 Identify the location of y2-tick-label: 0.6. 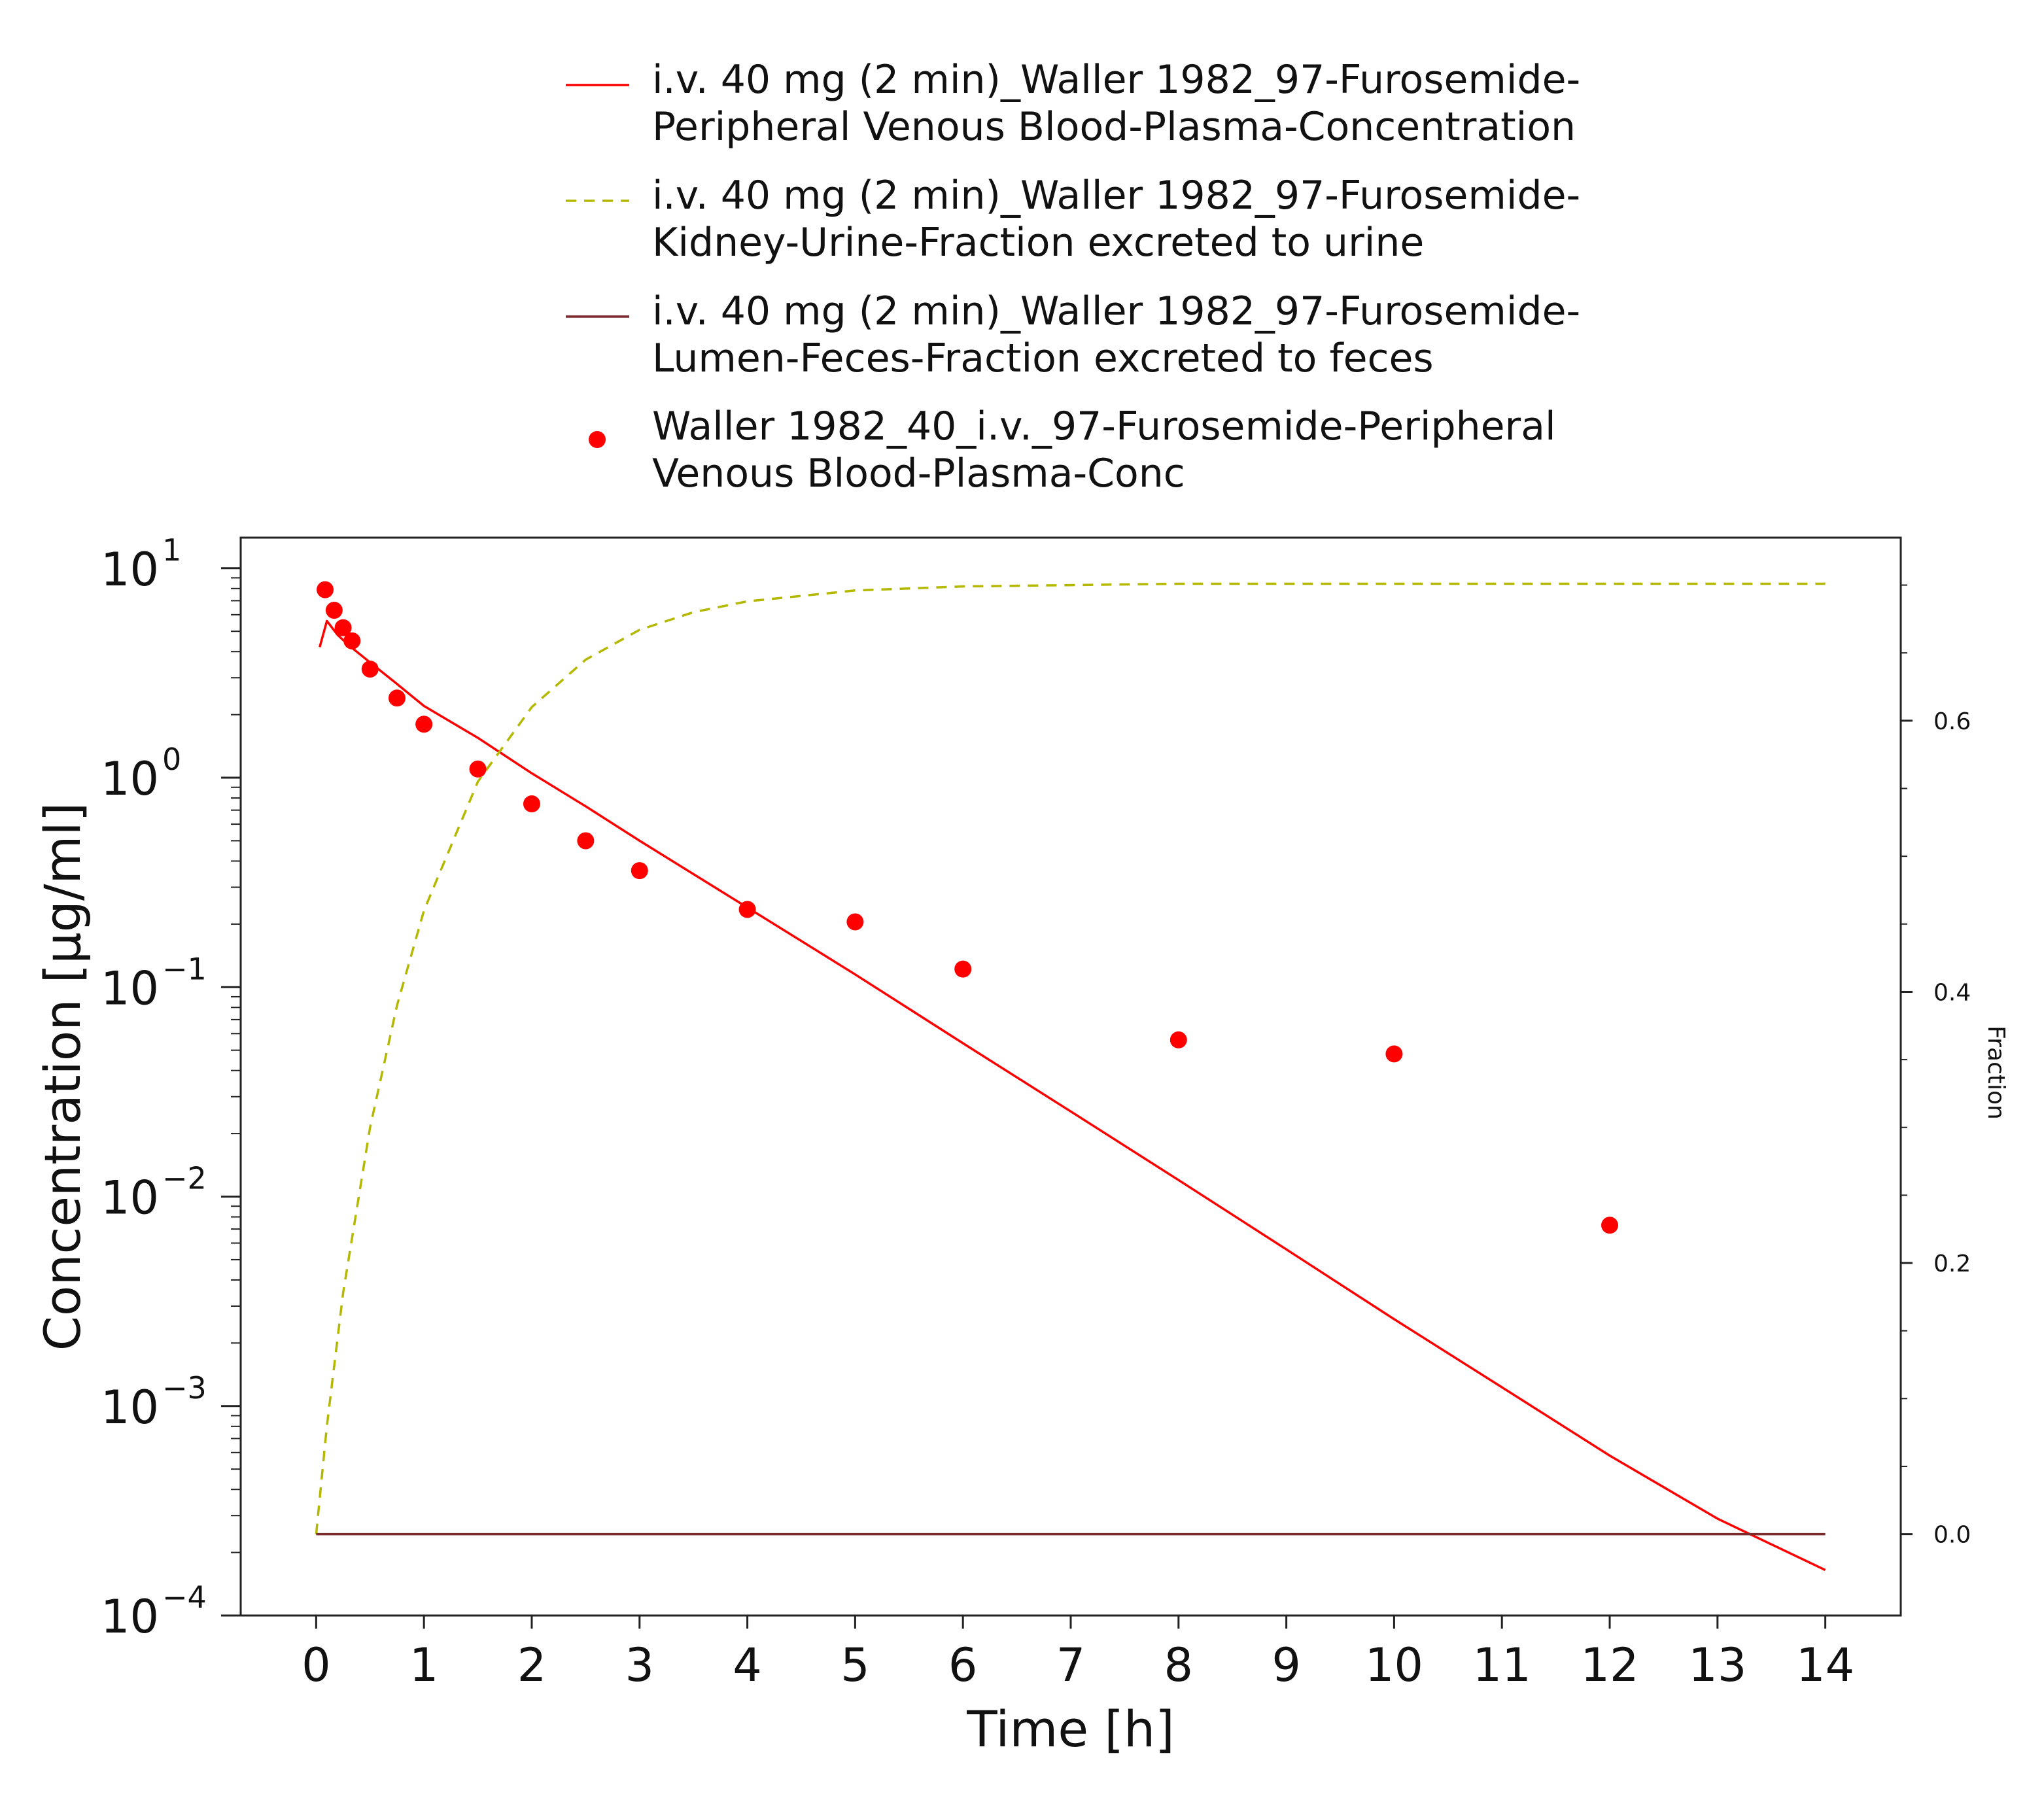
(1952, 722).